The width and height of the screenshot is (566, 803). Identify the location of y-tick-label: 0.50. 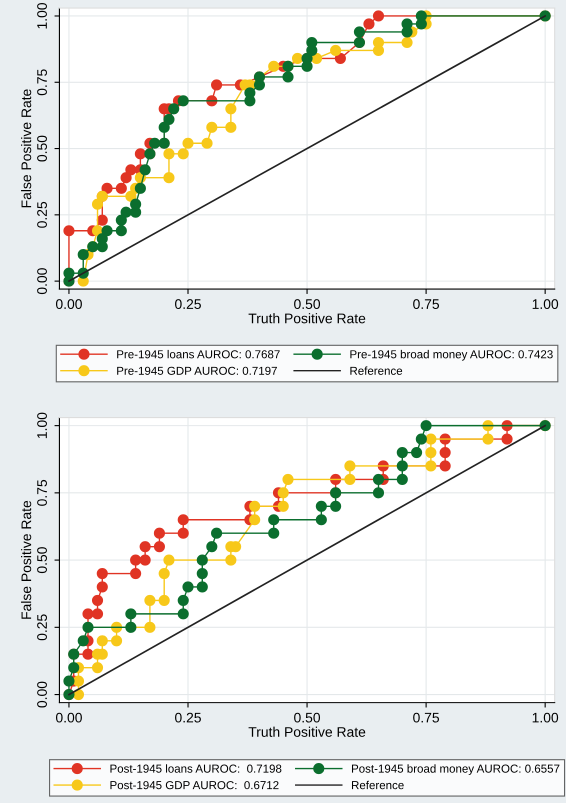
(42, 560).